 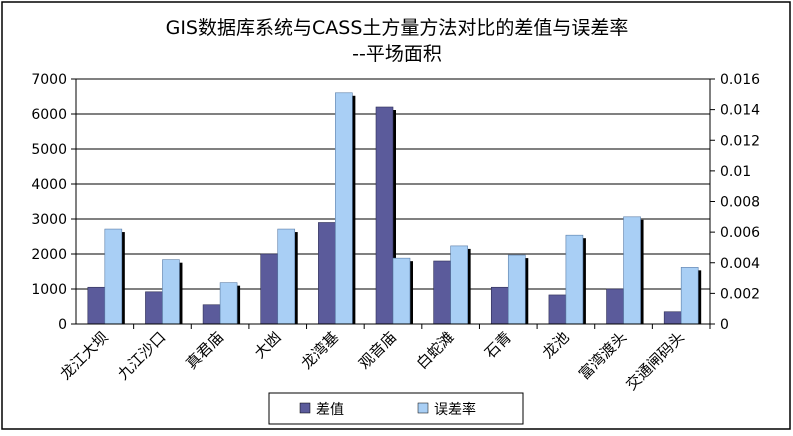 What do you see at coordinates (724, 325) in the screenshot?
I see `right-axis-tick-label: 0` at bounding box center [724, 325].